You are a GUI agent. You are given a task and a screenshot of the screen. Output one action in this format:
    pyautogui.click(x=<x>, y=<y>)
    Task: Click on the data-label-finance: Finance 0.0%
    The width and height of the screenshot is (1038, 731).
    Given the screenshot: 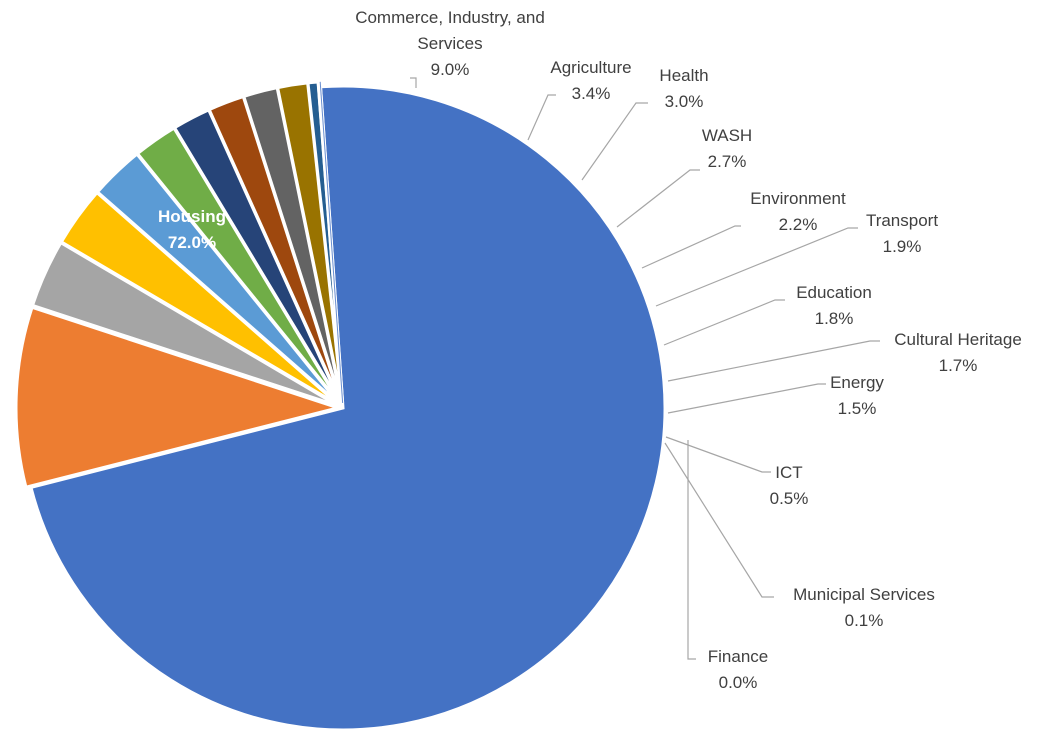 What is the action you would take?
    pyautogui.click(x=738, y=669)
    